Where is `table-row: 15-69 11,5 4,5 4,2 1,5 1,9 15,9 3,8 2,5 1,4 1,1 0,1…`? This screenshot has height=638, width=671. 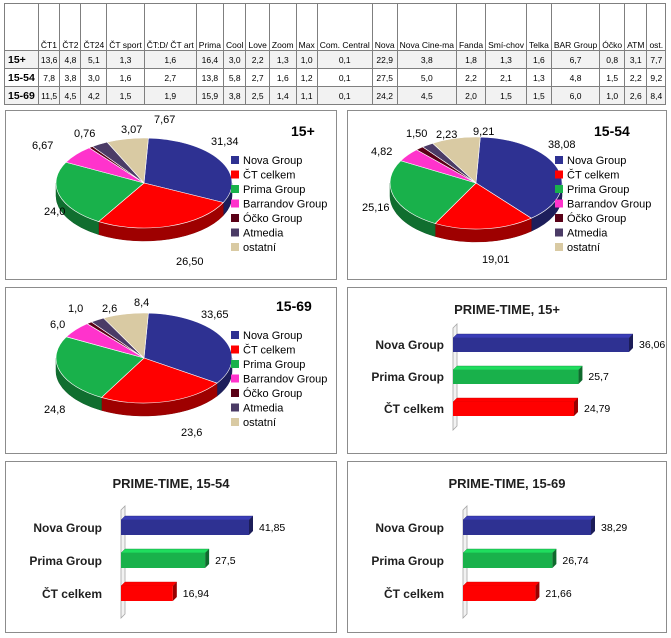
table-row: 15-69 11,5 4,5 4,2 1,5 1,9 15,9 3,8 2,5 1,4 1,1 0,1… is located at coordinates (335, 95).